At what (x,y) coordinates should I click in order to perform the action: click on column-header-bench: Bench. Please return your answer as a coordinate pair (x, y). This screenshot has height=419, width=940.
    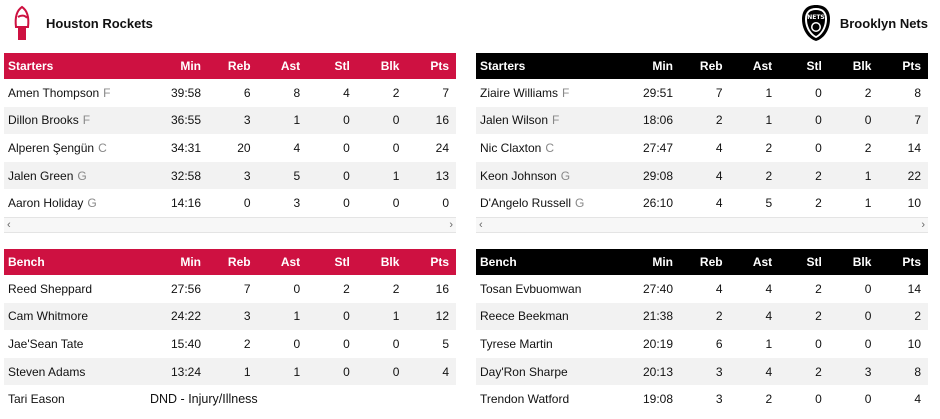
    Looking at the image, I should click on (71, 262).